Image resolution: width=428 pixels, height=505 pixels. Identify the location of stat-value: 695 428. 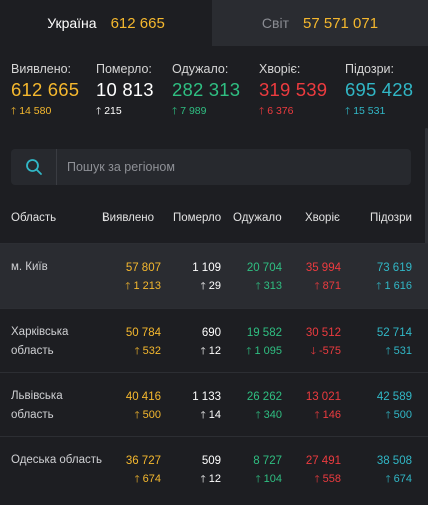
(379, 89).